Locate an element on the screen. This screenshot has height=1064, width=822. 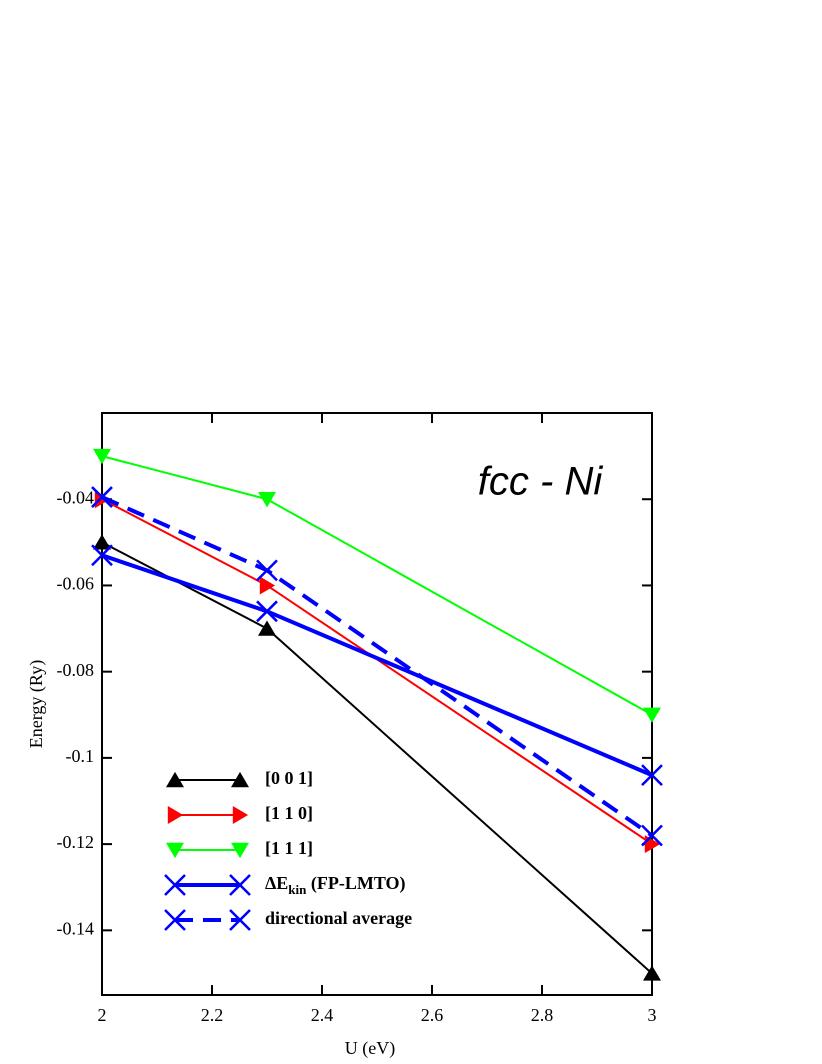
x-tick-label: 2.4 is located at coordinates (322, 1015).